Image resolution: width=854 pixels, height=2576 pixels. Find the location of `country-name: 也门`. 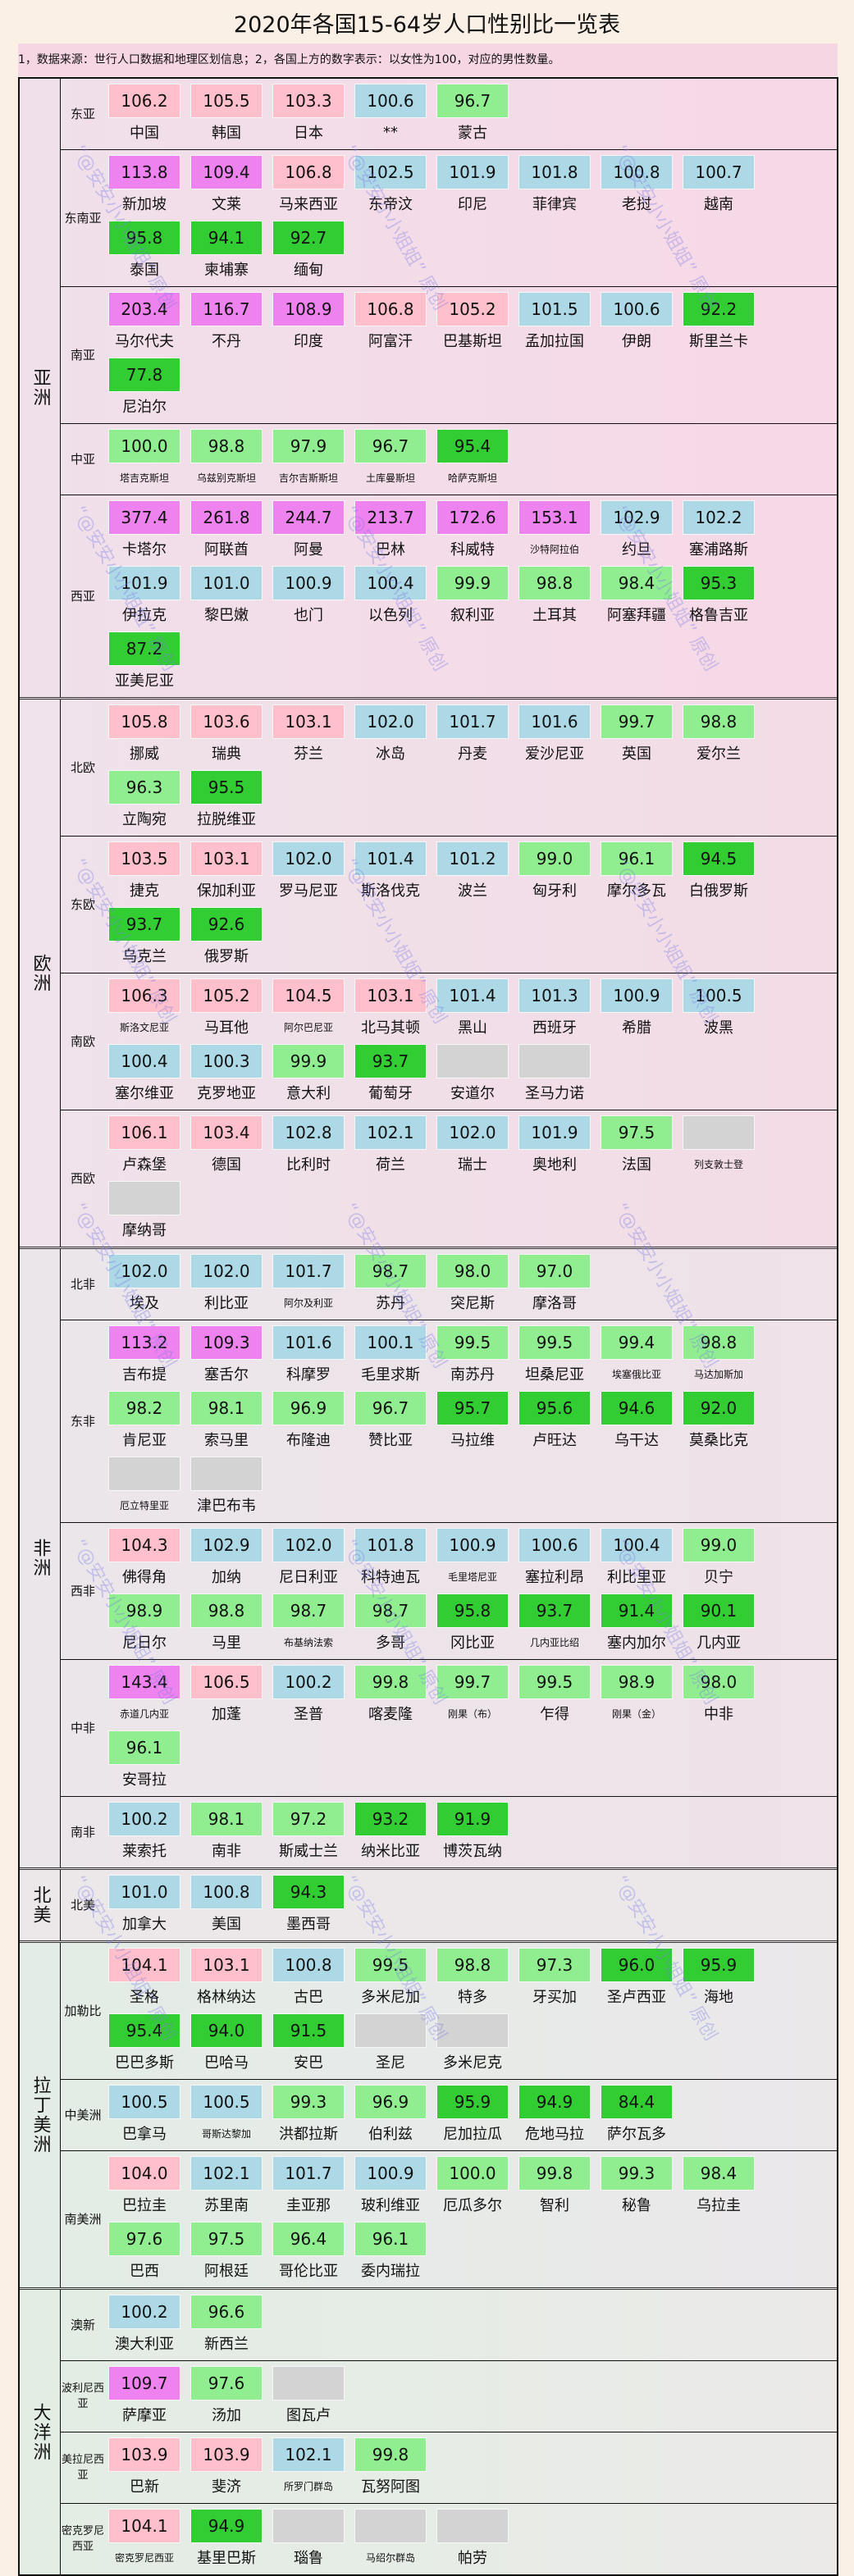

country-name: 也门 is located at coordinates (308, 615).